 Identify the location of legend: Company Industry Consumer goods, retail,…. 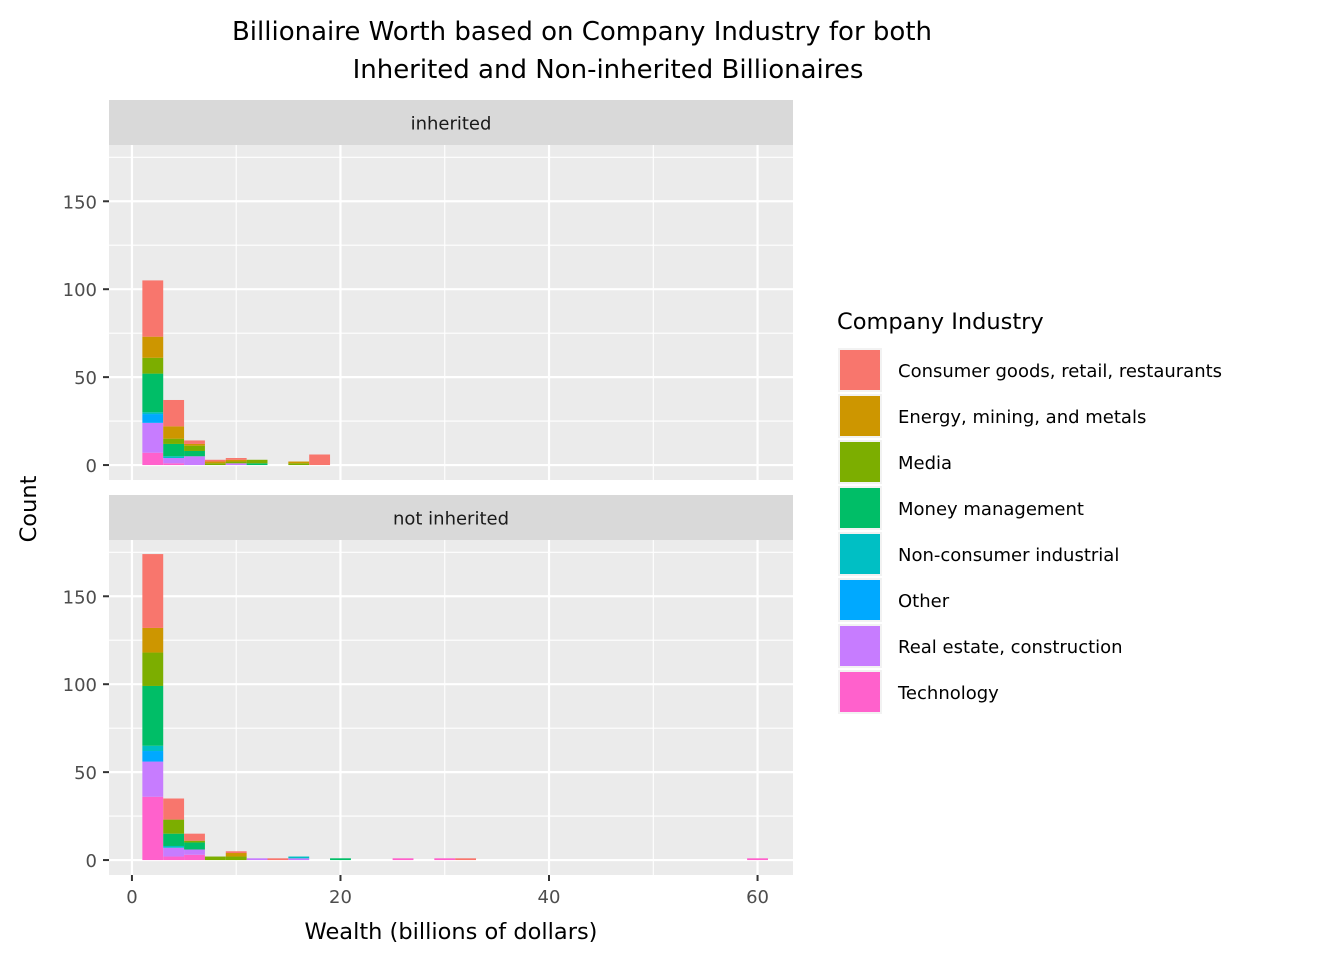
(1029, 511).